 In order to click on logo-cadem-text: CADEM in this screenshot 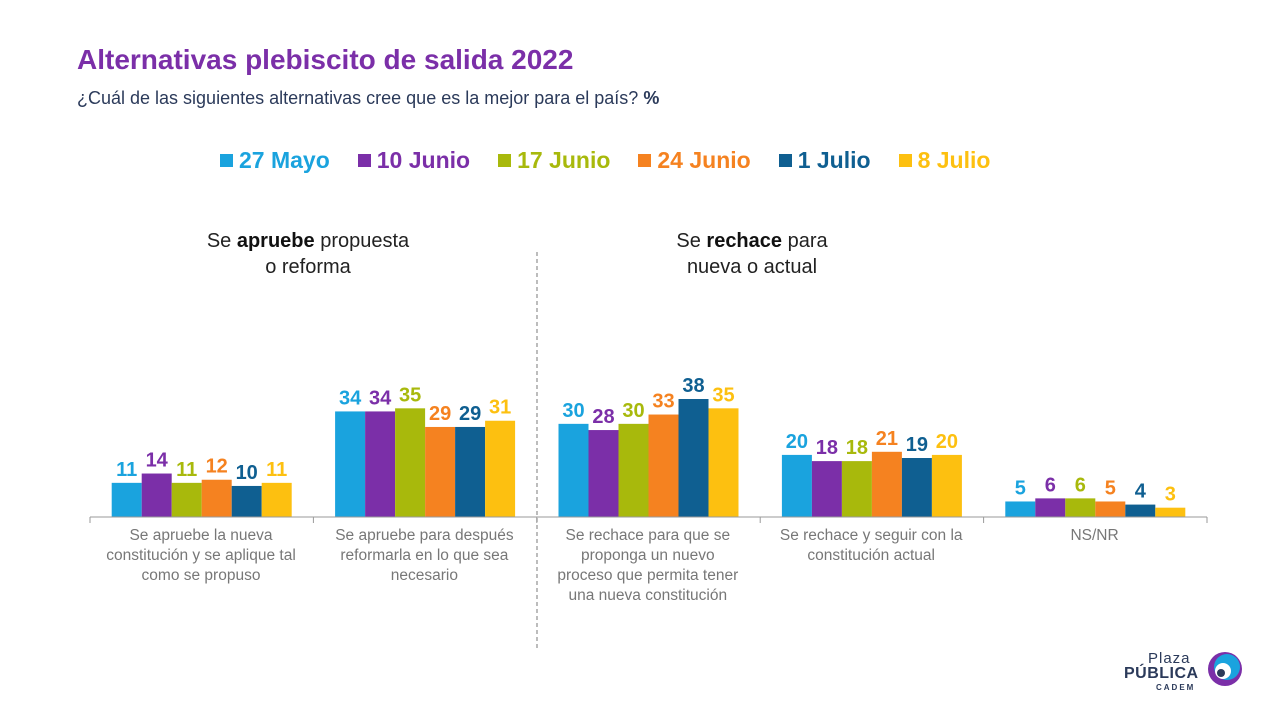, I will do `click(1176, 687)`.